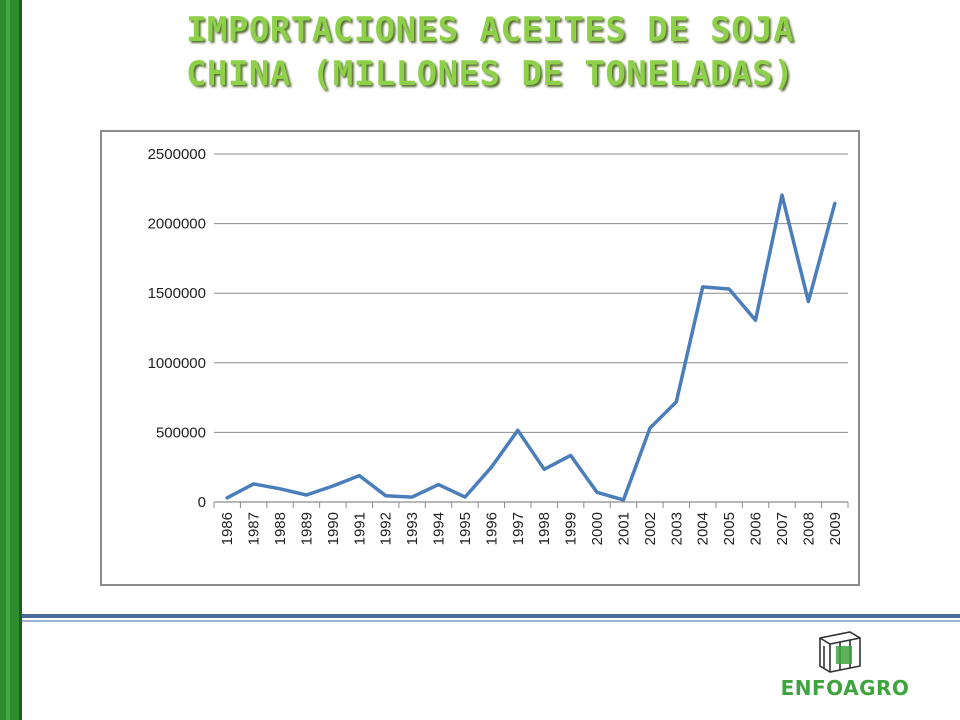 The width and height of the screenshot is (960, 720). What do you see at coordinates (177, 293) in the screenshot?
I see `y-tick-label: 1500000` at bounding box center [177, 293].